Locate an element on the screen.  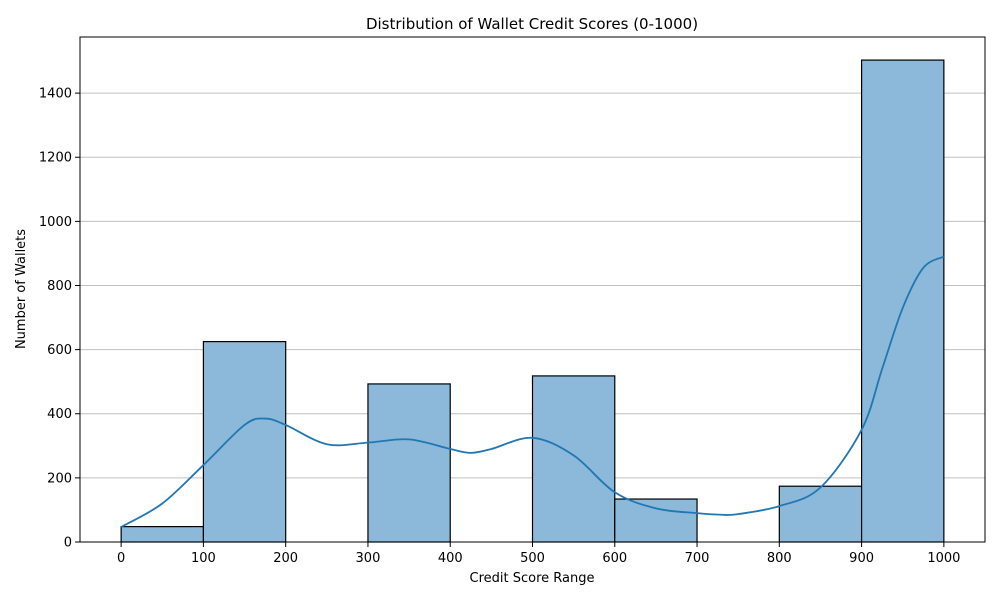
x-tick-label: 800 is located at coordinates (779, 558).